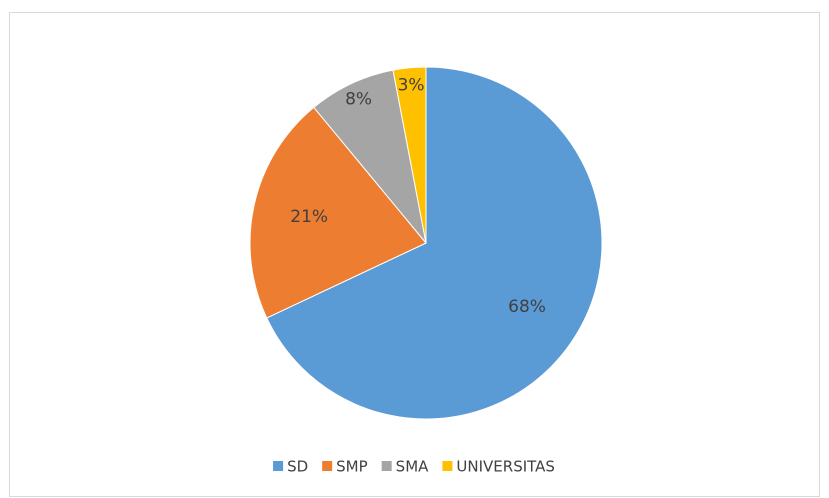  What do you see at coordinates (352, 467) in the screenshot?
I see `legend-label: SMP` at bounding box center [352, 467].